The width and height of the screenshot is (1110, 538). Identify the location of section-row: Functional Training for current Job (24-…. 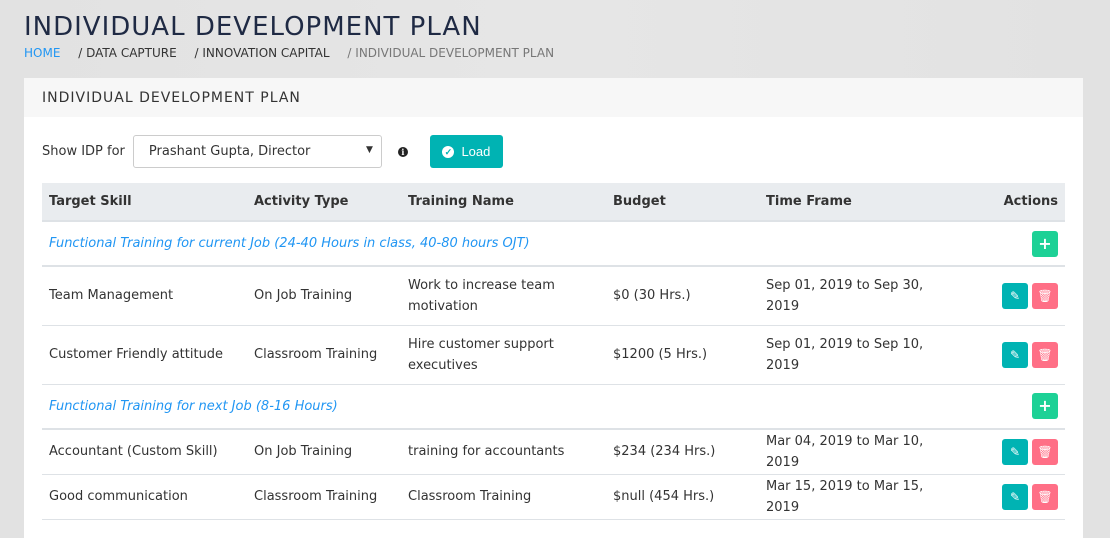
(553, 244).